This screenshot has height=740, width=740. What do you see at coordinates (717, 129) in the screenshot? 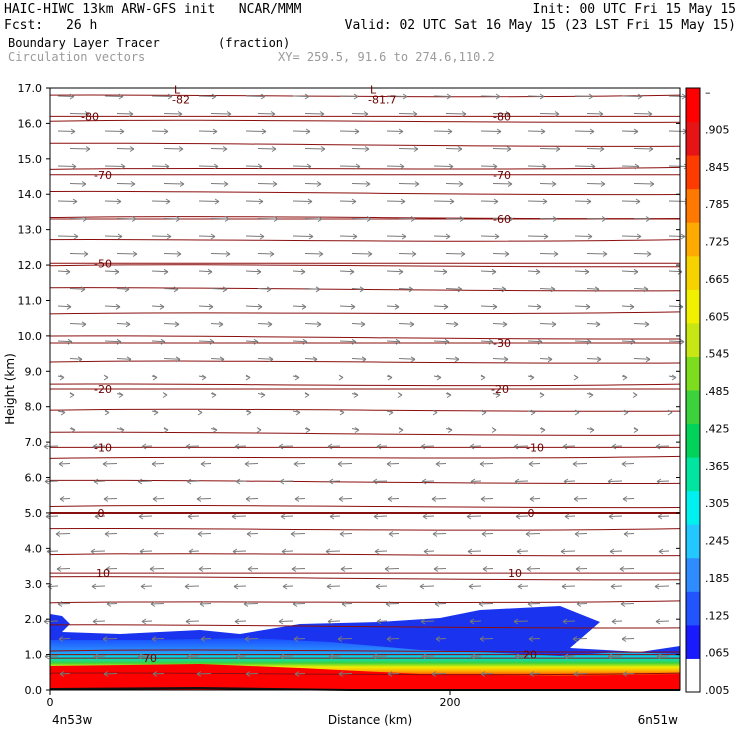
I see `colorbar-label: .905` at bounding box center [717, 129].